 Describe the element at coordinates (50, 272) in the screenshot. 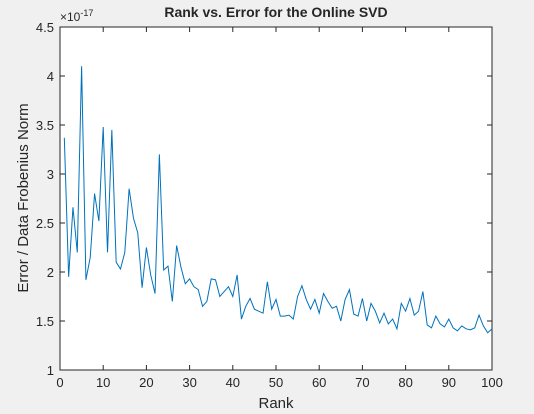

I see `y-tick-label: 2` at that location.